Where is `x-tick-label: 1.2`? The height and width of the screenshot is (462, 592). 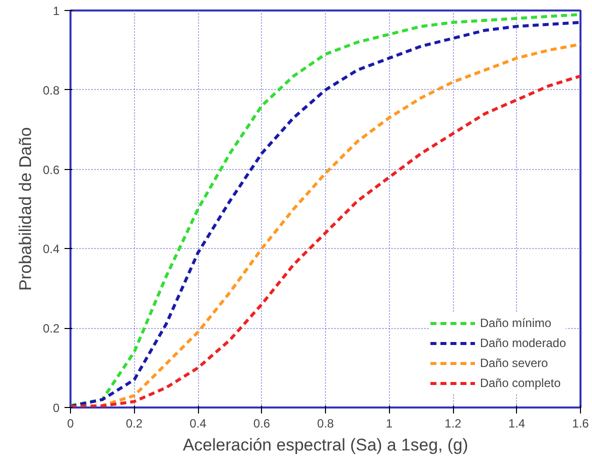 x-tick-label: 1.2 is located at coordinates (453, 423).